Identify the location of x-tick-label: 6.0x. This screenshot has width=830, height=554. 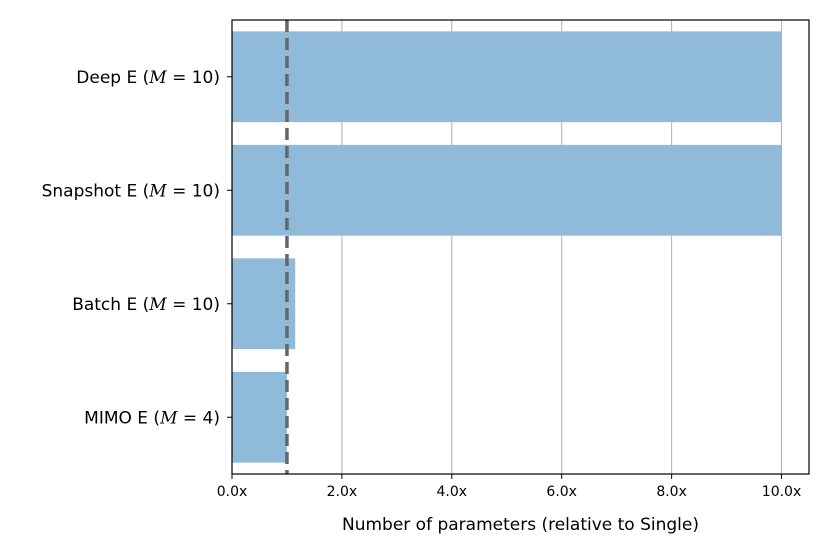
(561, 492).